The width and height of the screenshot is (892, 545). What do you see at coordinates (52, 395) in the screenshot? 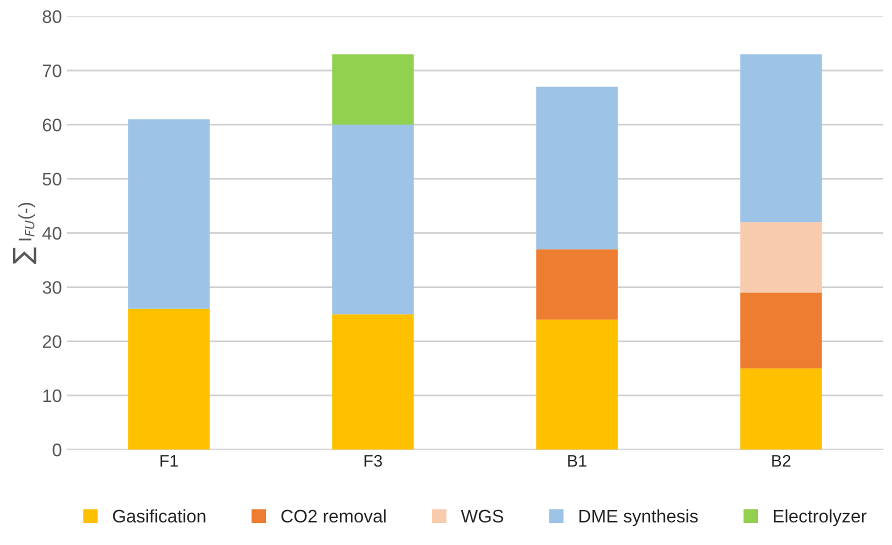
I see `y-tick-label: 10` at bounding box center [52, 395].